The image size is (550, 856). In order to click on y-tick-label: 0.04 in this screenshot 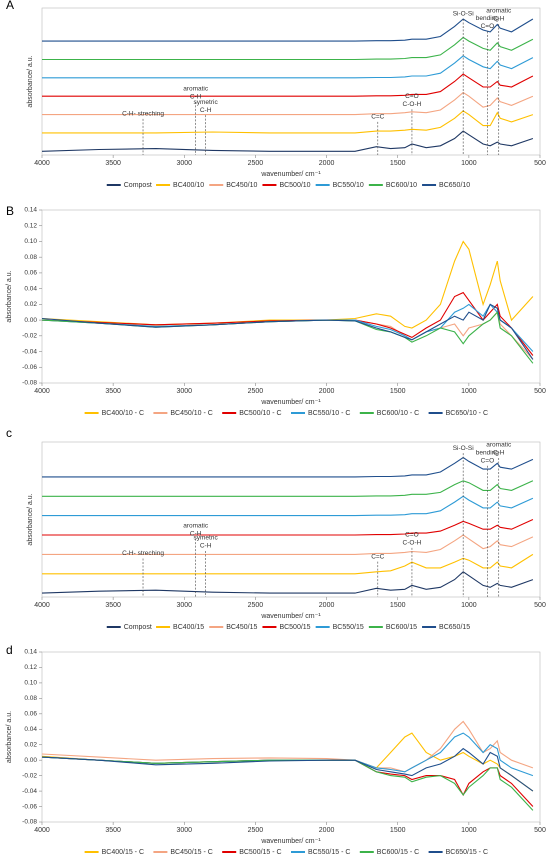, I will do `click(30, 288)`.